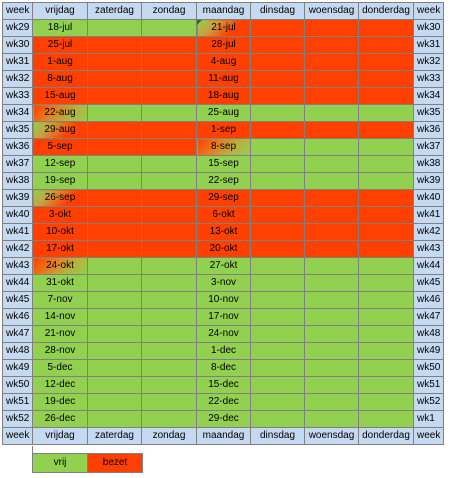 This screenshot has width=450, height=478. I want to click on legend-vrij: vrij, so click(60, 463).